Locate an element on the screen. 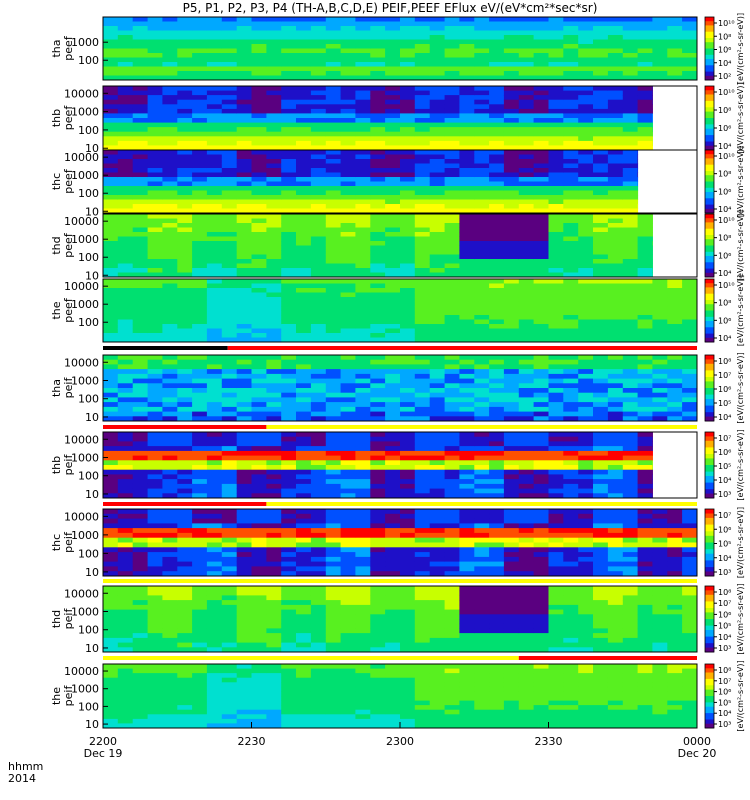 The image size is (750, 800). panel-probe-label: thb is located at coordinates (56, 465).